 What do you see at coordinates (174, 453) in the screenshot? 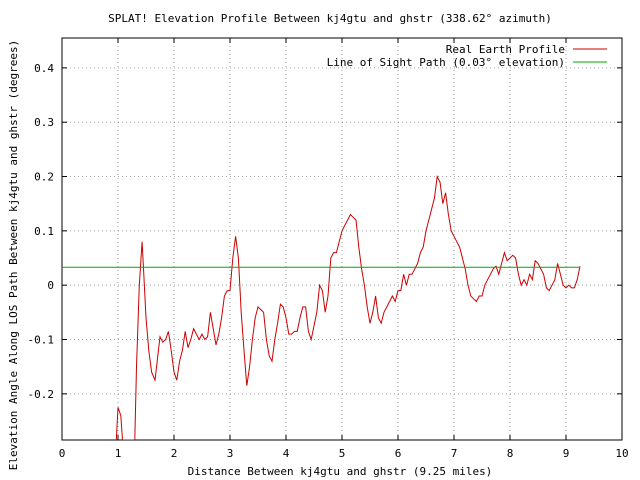
I see `x-tick-label: 2` at bounding box center [174, 453].